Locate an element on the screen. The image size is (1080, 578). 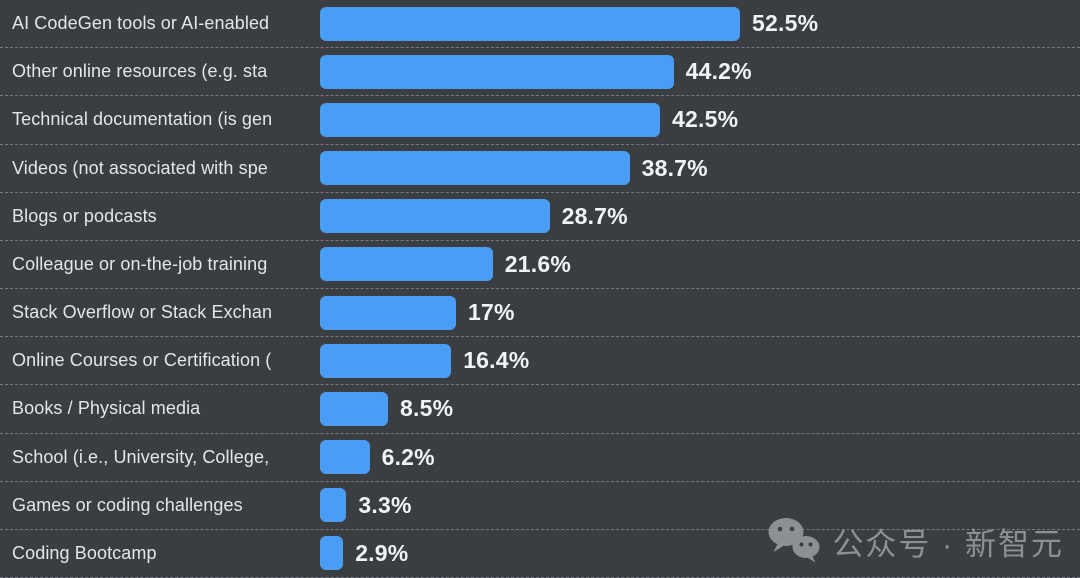
category-label: School (i.e., University, College, is located at coordinates (141, 456).